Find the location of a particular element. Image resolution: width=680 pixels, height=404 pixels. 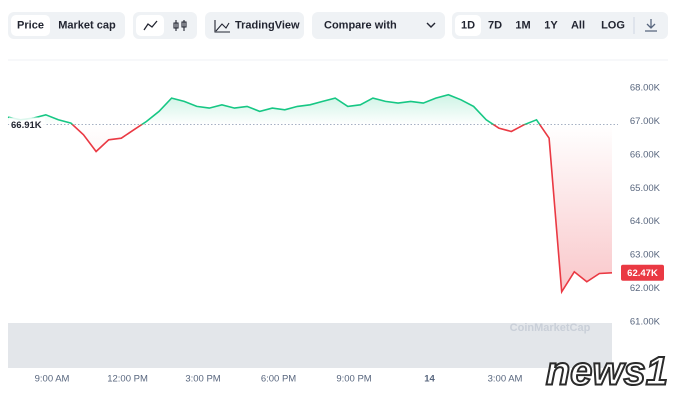

watermark: CoinMarketCap is located at coordinates (550, 328).